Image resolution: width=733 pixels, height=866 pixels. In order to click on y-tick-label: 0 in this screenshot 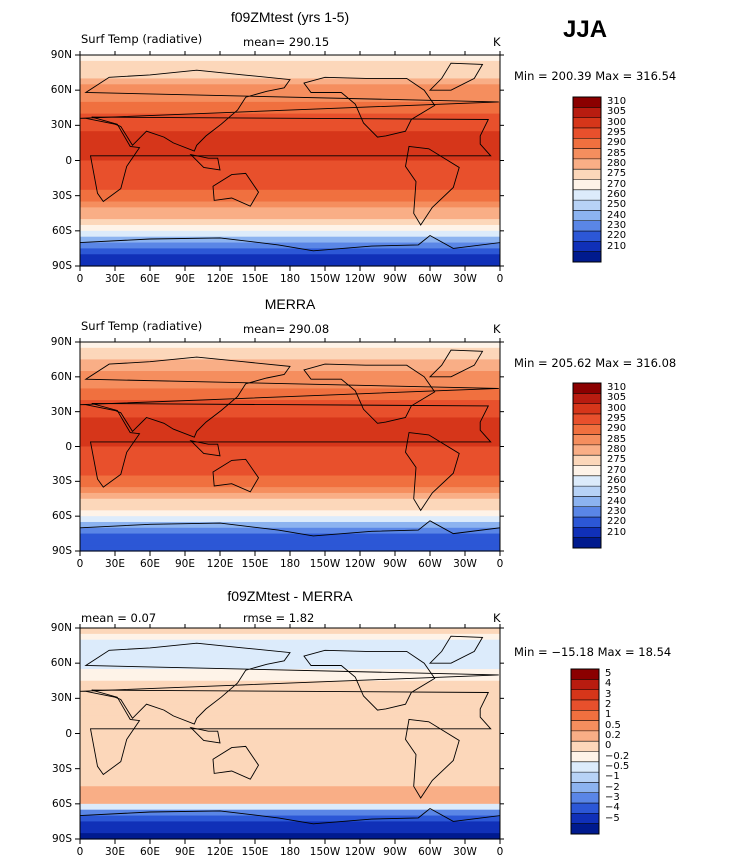, I will do `click(68, 733)`.